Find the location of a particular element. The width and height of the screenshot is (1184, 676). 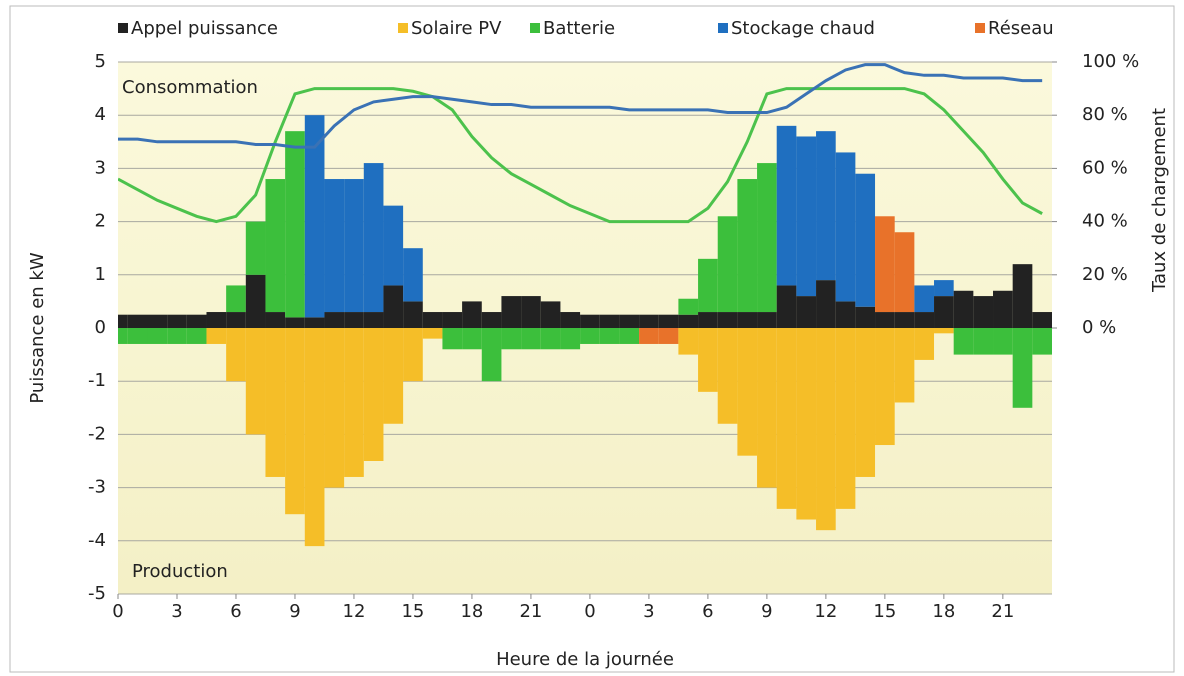

y-tick-label: 3 is located at coordinates (100, 167).